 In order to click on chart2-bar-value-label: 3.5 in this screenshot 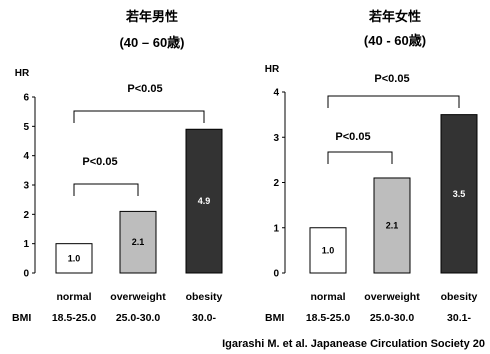, I will do `click(459, 194)`.